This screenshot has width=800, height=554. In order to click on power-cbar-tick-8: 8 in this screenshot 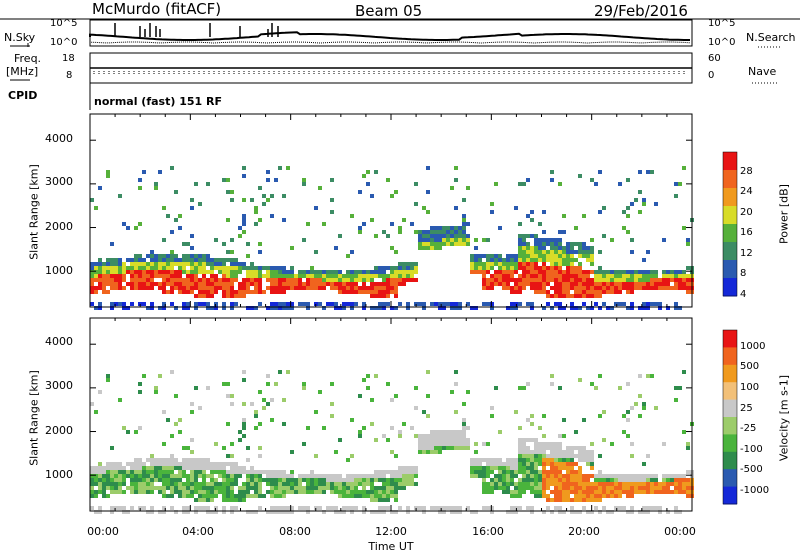, I will do `click(743, 273)`.